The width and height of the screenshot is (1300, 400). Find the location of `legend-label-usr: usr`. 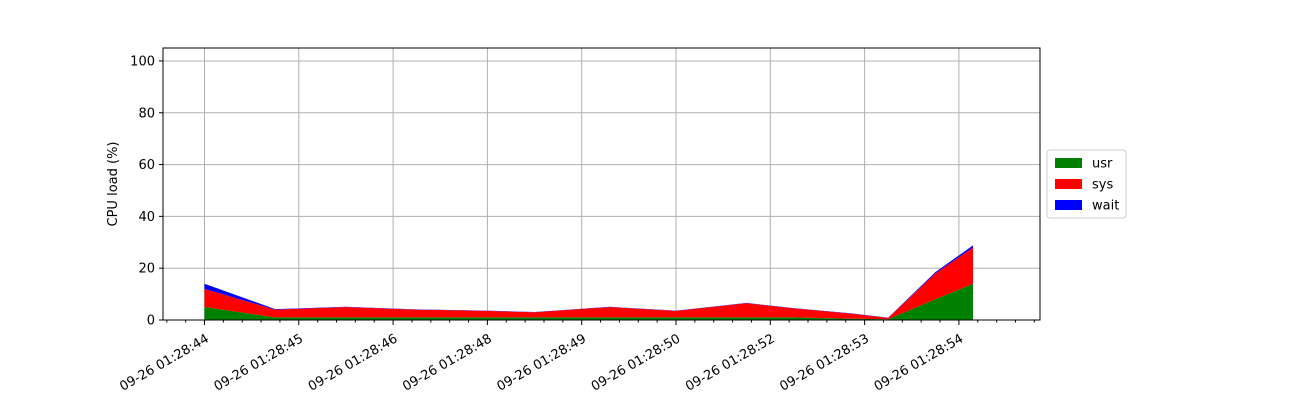

legend-label-usr: usr is located at coordinates (1102, 164).